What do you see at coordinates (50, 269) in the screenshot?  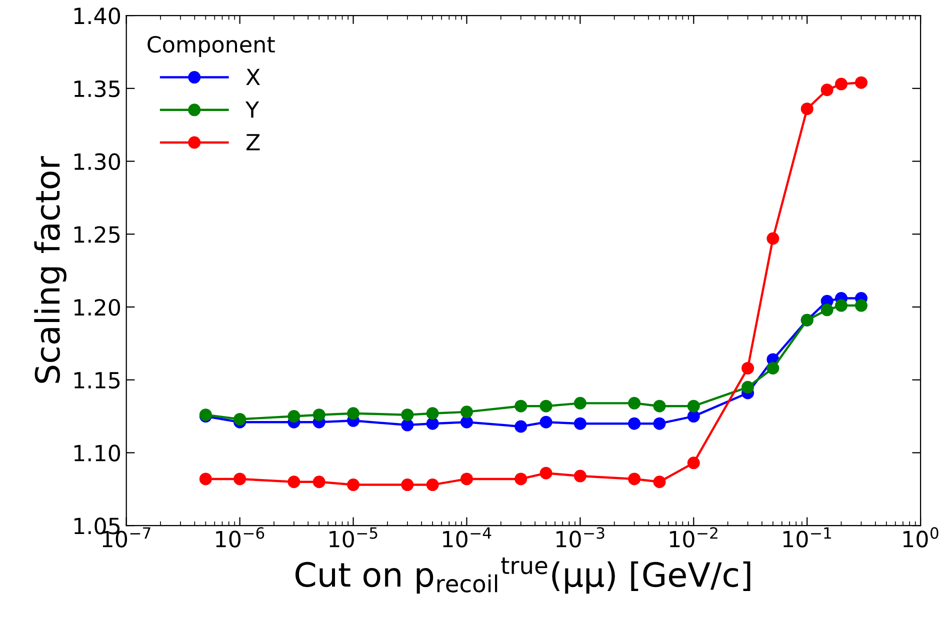 I see `y-axis-title: Scaling factor` at bounding box center [50, 269].